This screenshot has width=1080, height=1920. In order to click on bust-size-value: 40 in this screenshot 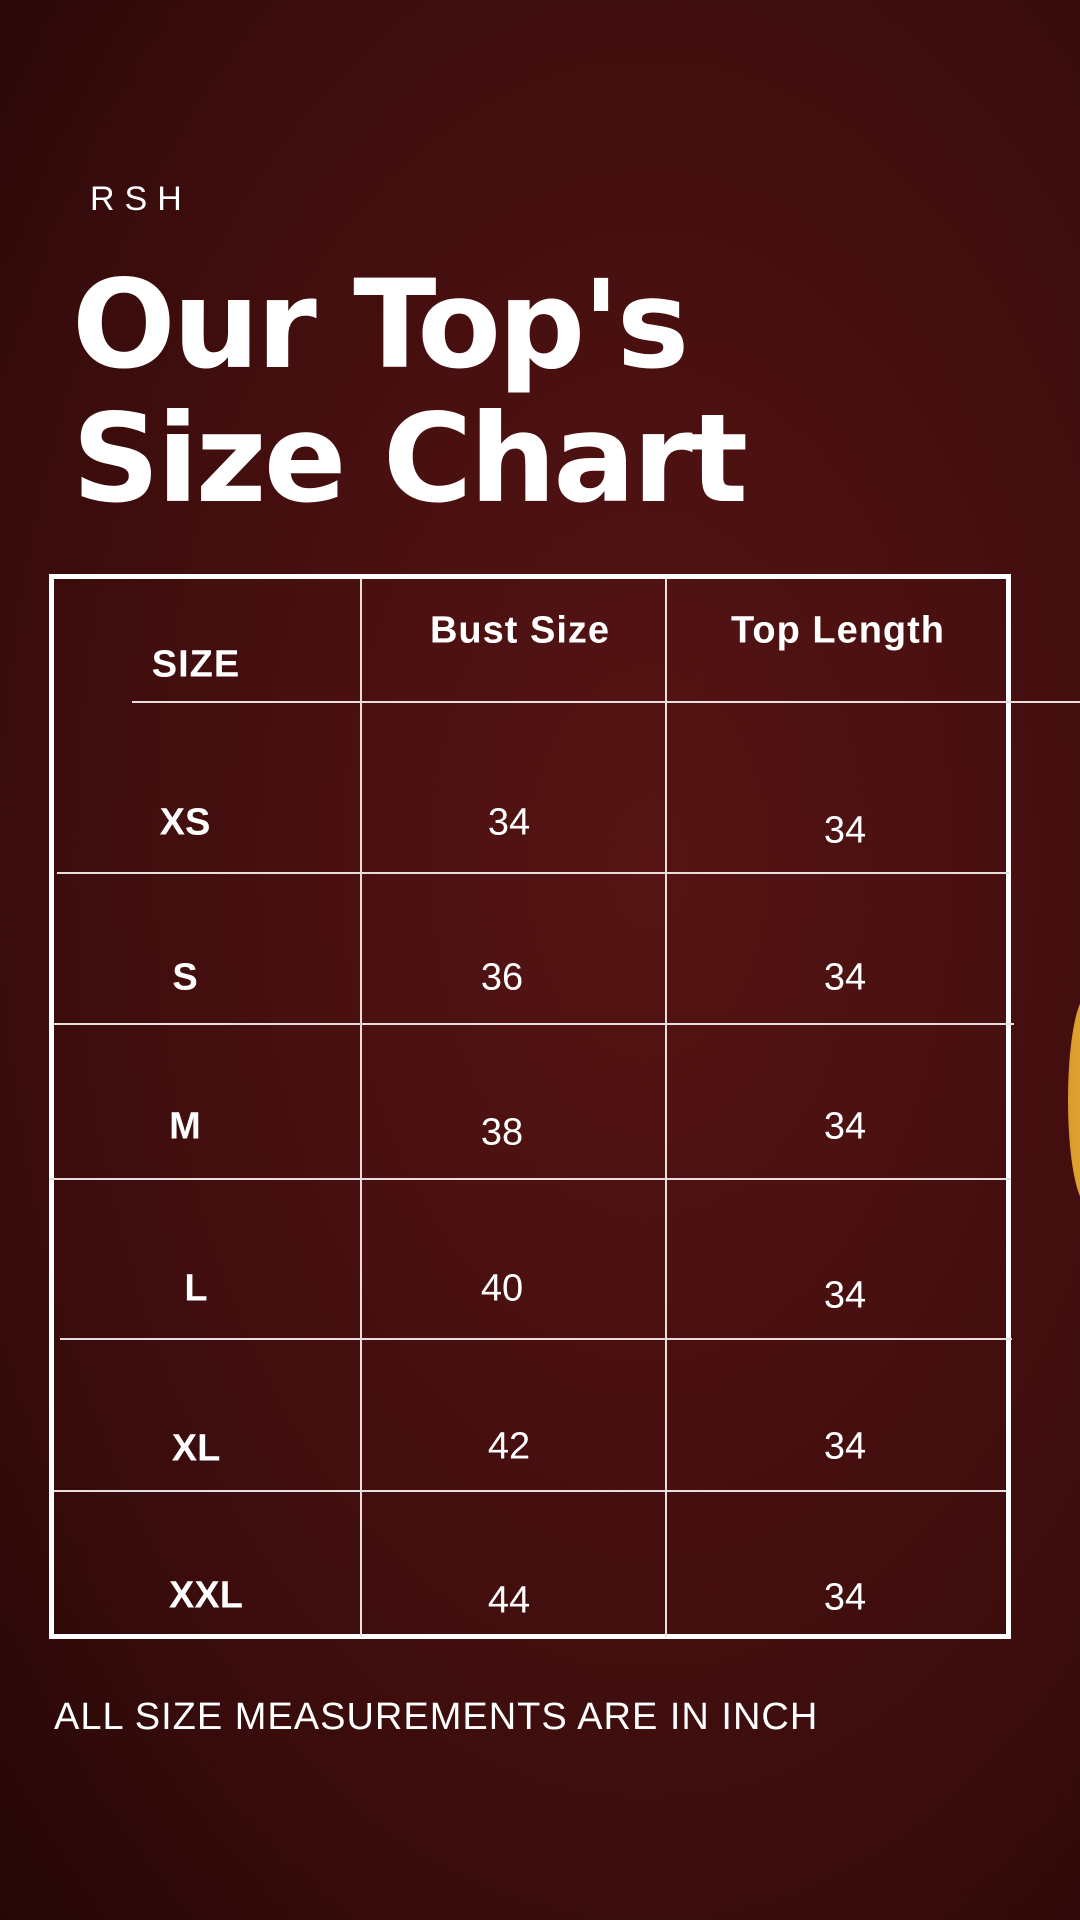, I will do `click(502, 1288)`.